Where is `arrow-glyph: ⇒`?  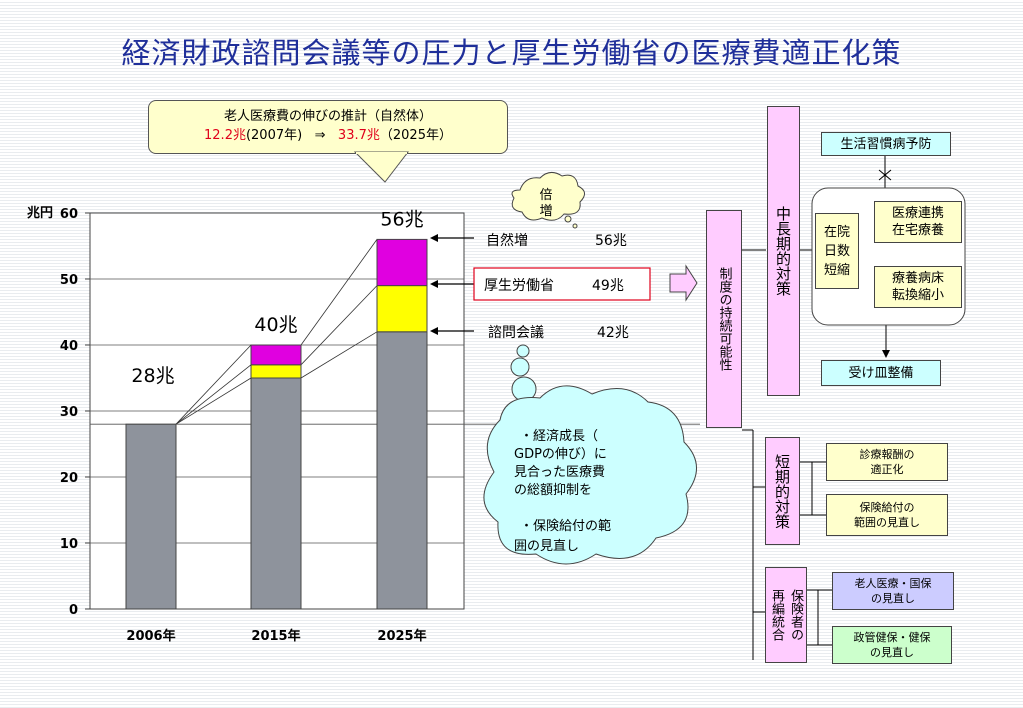 arrow-glyph: ⇒ is located at coordinates (320, 135).